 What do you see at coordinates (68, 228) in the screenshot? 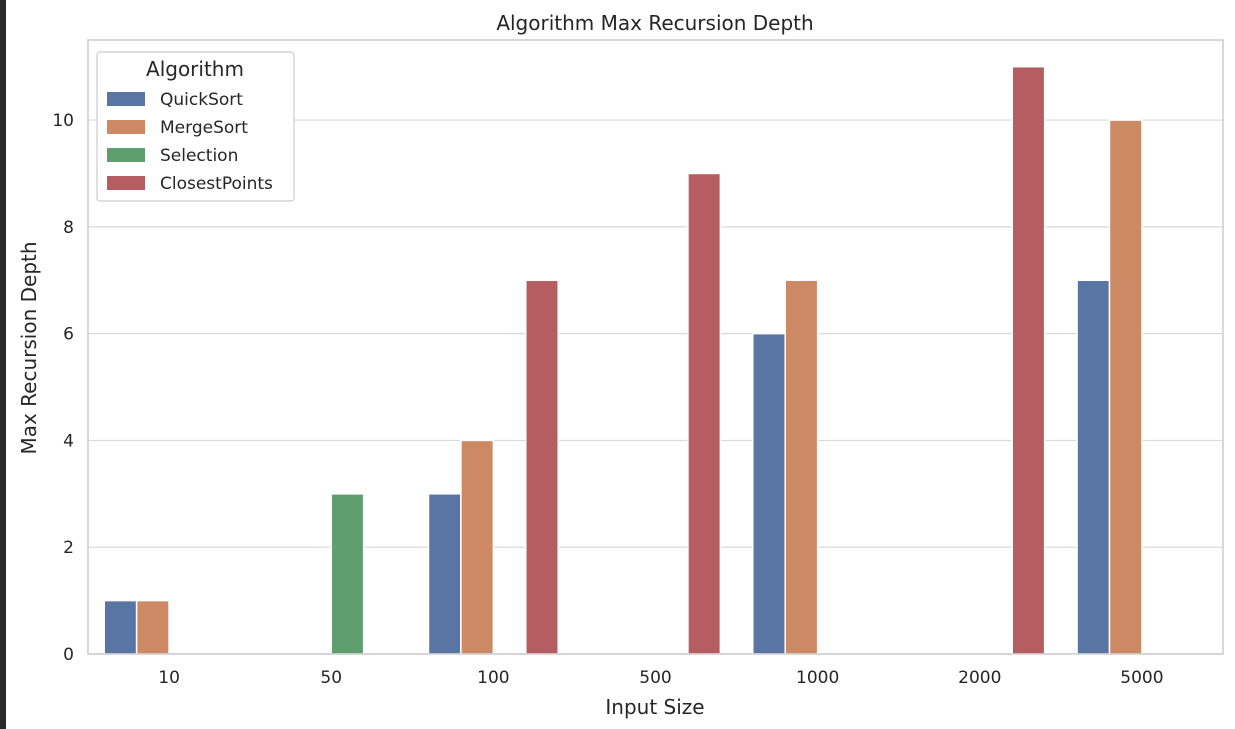
I see `y-tick-label: 8` at bounding box center [68, 228].